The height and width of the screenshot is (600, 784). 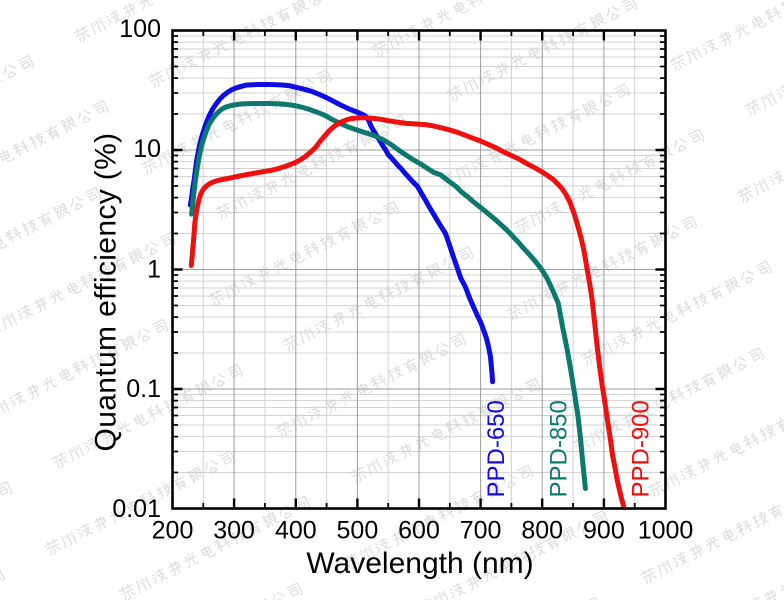 What do you see at coordinates (542, 531) in the screenshot?
I see `svg-text: 800` at bounding box center [542, 531].